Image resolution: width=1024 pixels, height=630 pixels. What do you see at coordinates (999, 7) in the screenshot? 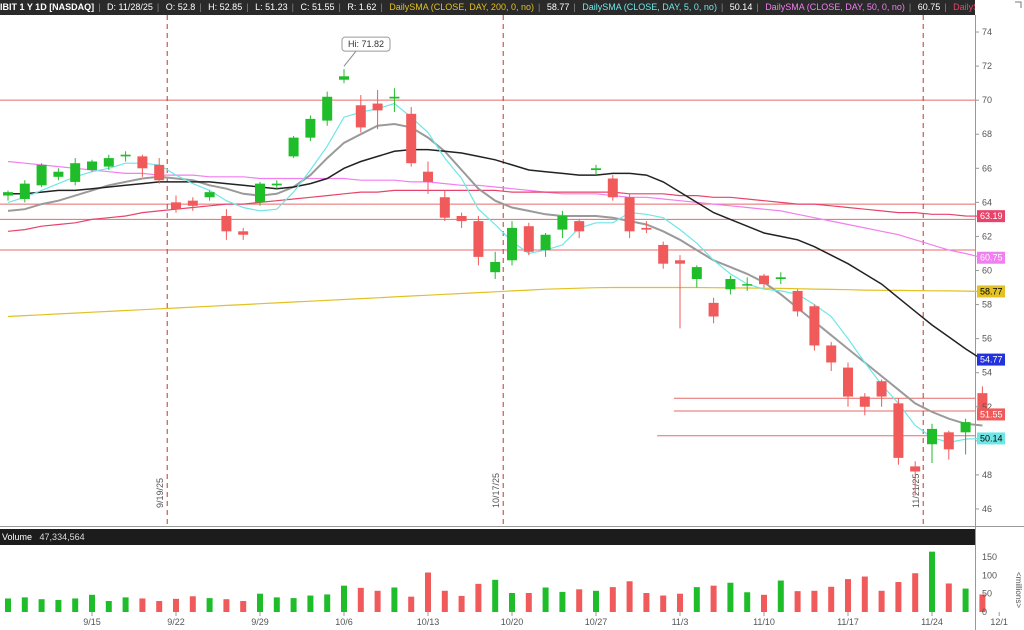
I see `settings-corner` at bounding box center [999, 7].